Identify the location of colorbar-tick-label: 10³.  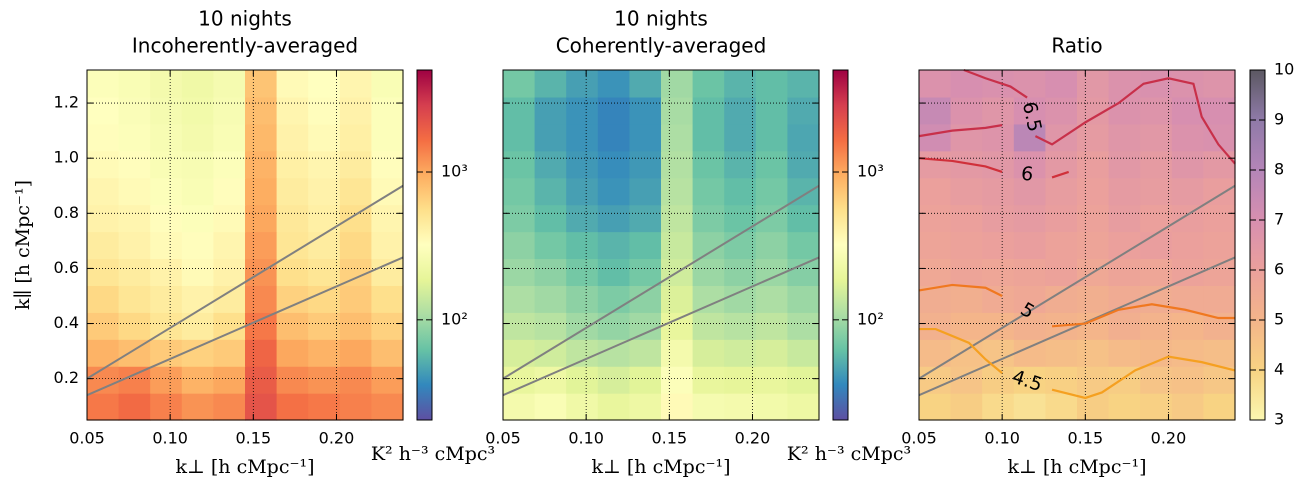
(454, 171).